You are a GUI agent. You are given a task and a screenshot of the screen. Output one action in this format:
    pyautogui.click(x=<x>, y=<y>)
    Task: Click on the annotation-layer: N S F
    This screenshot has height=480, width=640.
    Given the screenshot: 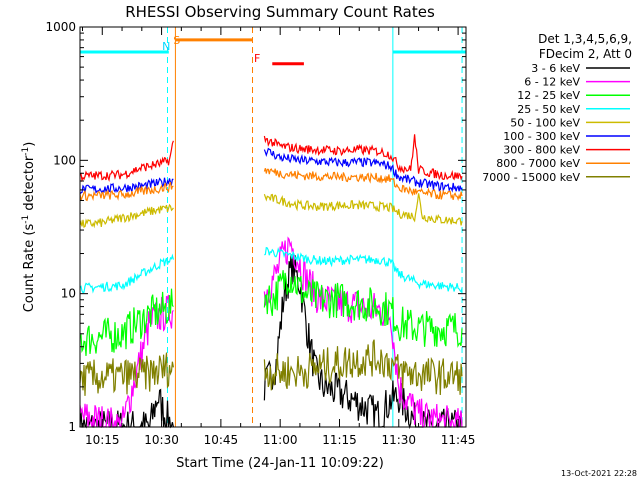 What is the action you would take?
    pyautogui.click(x=211, y=49)
    